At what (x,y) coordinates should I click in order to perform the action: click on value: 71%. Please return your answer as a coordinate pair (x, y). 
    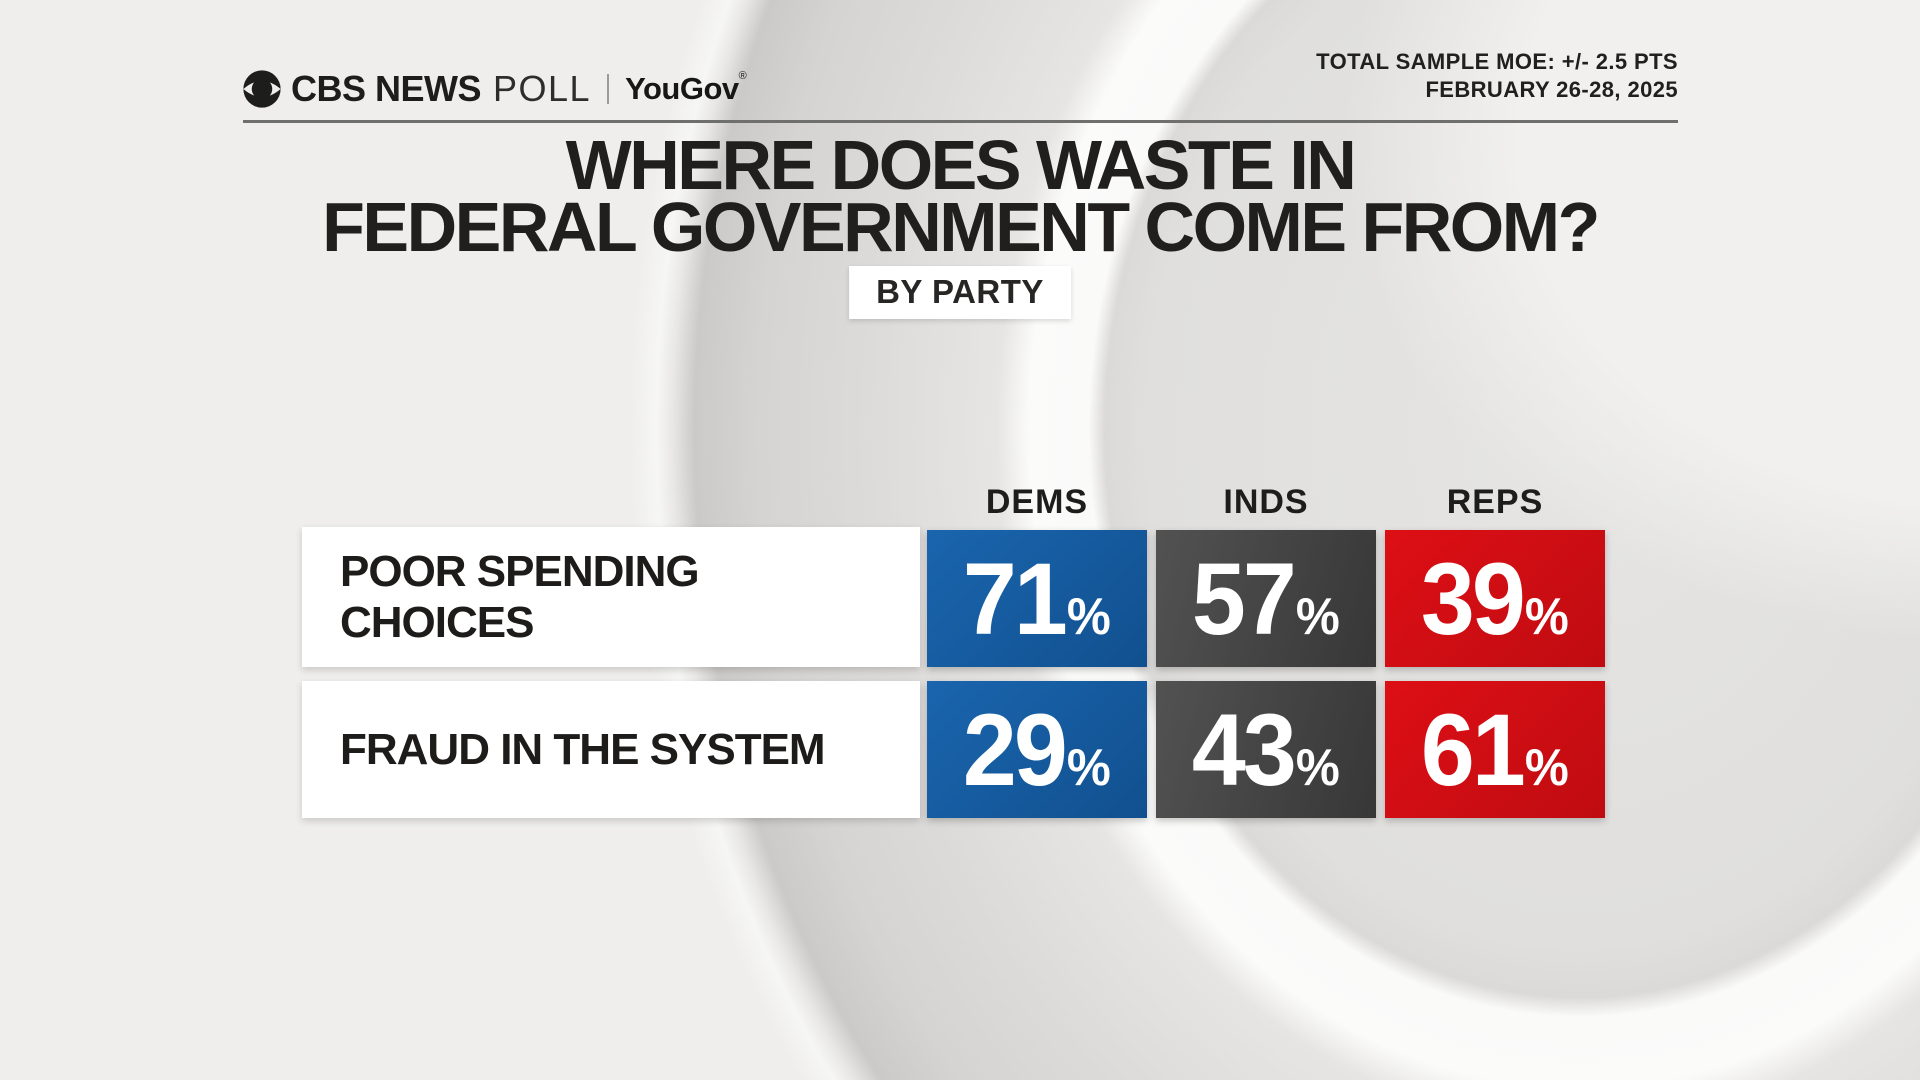
    Looking at the image, I should click on (1037, 599).